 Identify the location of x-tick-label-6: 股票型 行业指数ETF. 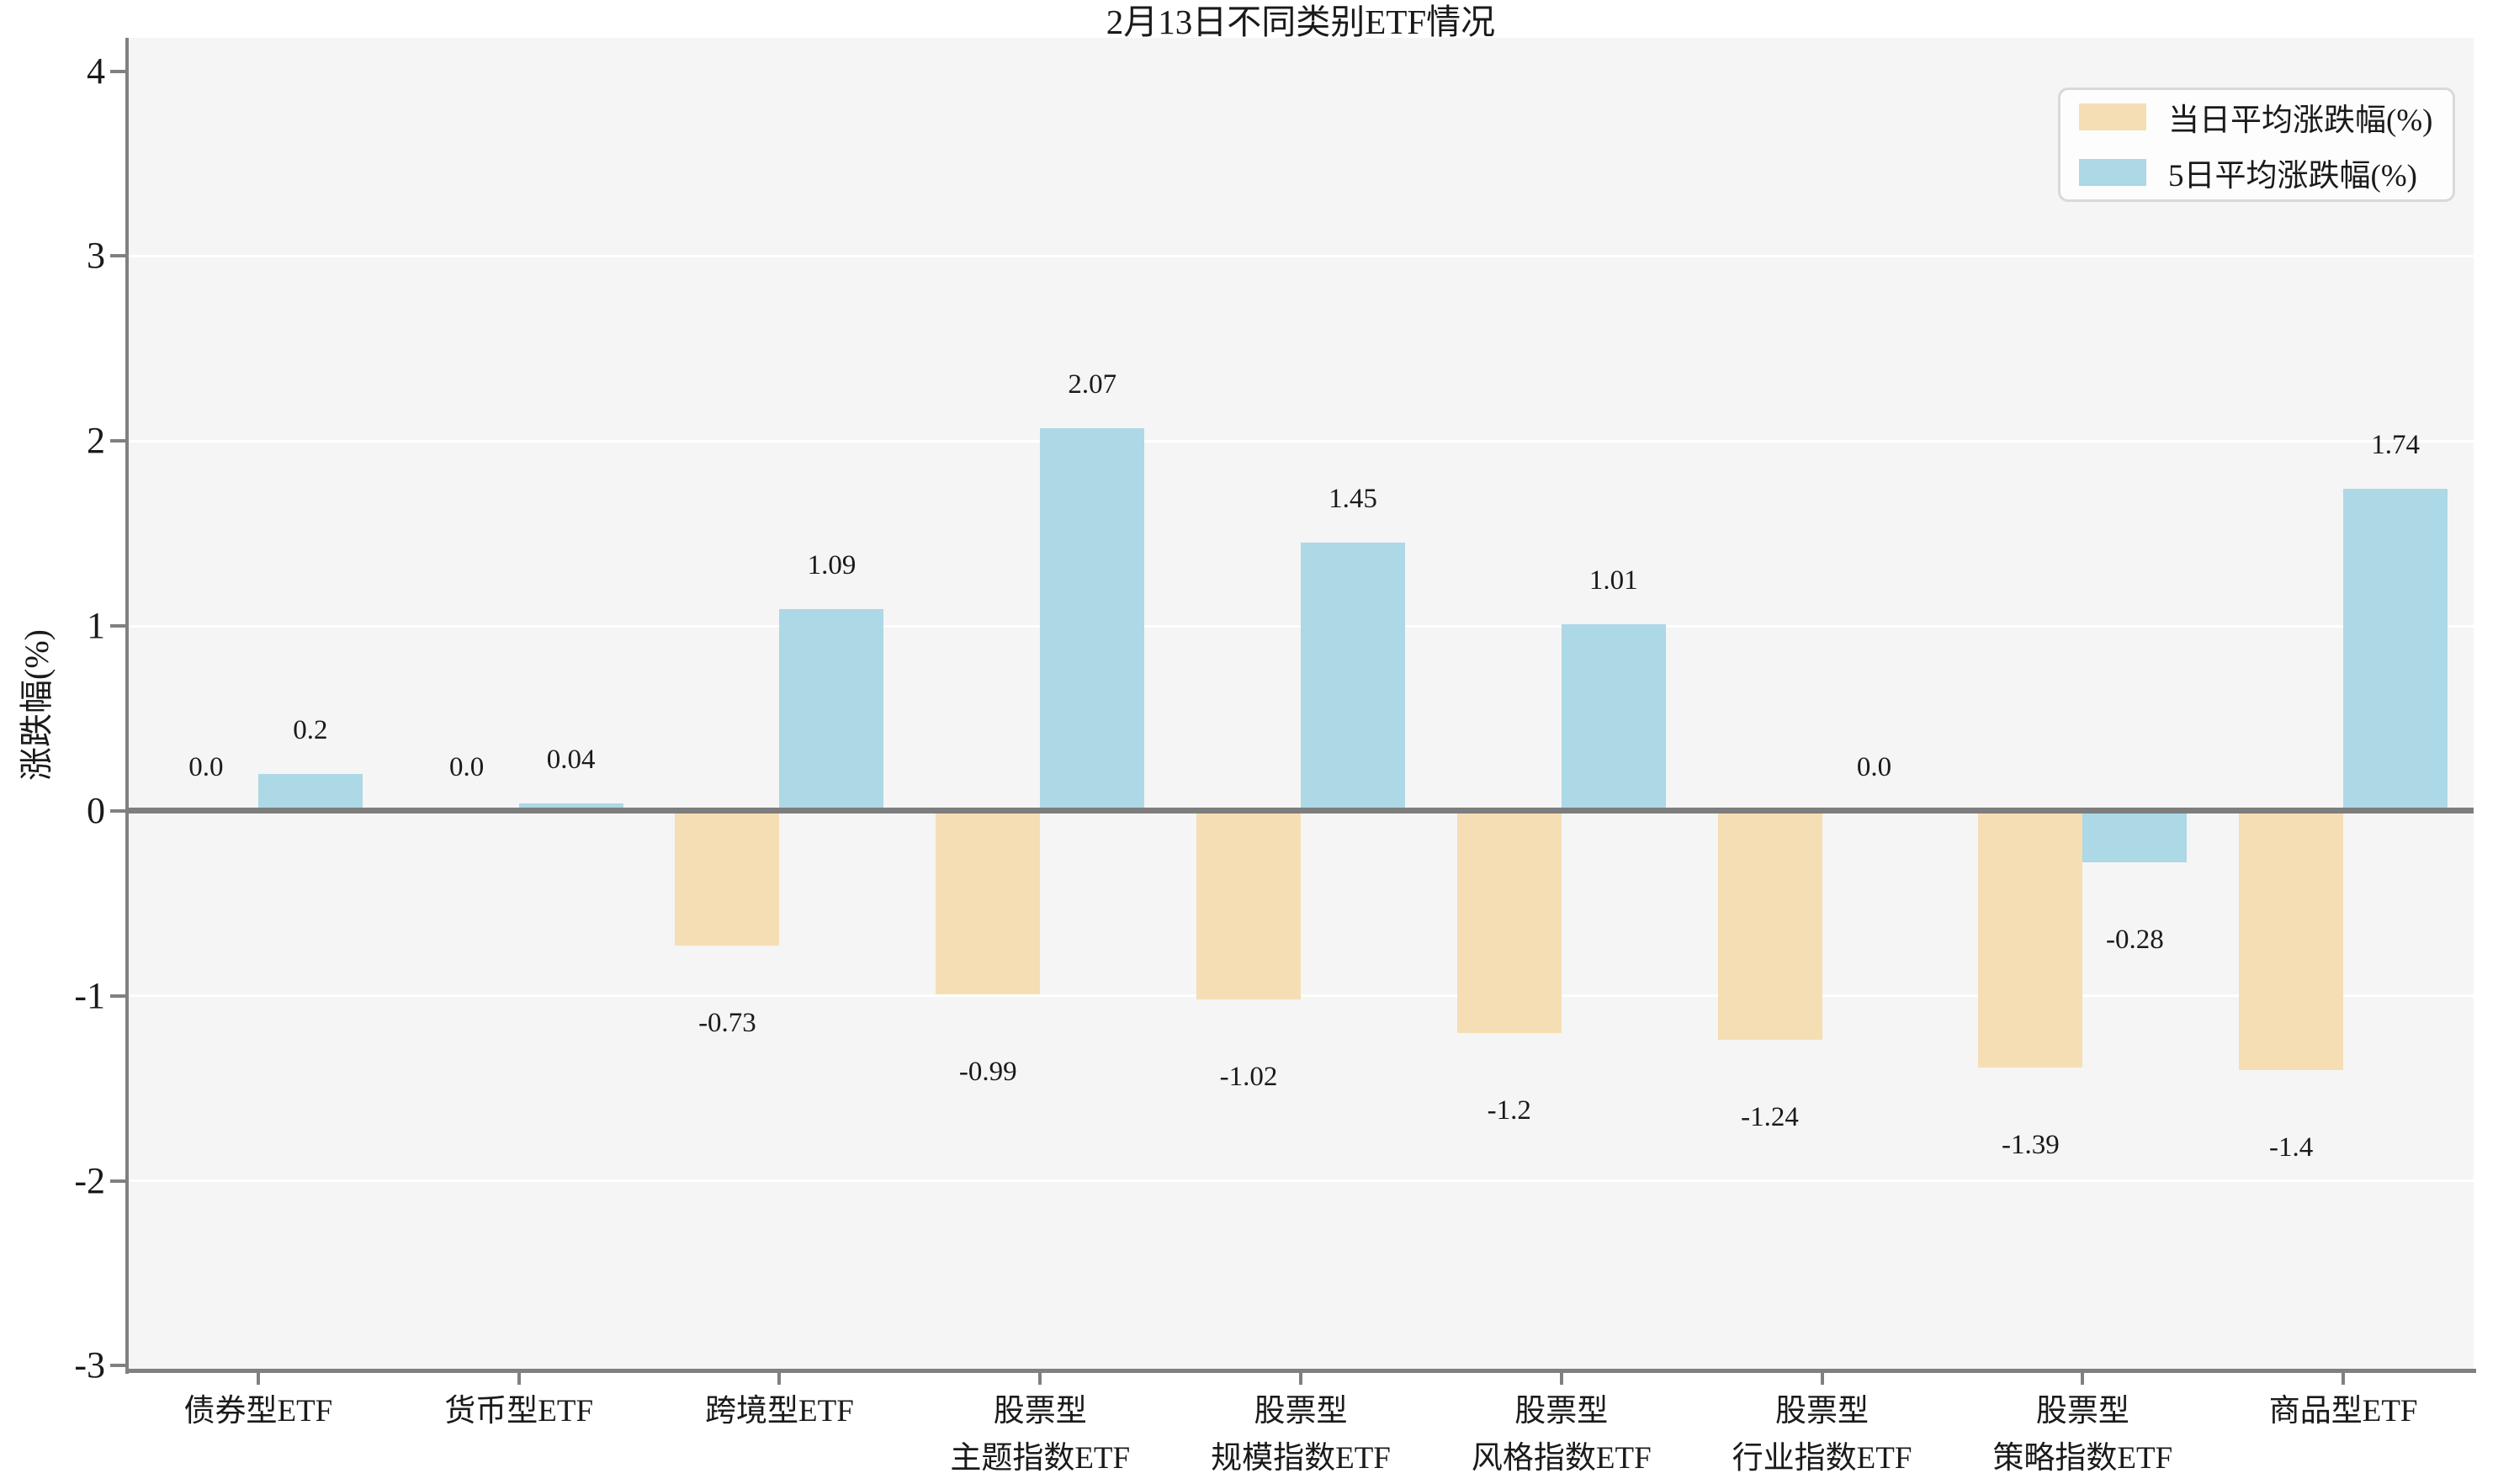
(1822, 1435).